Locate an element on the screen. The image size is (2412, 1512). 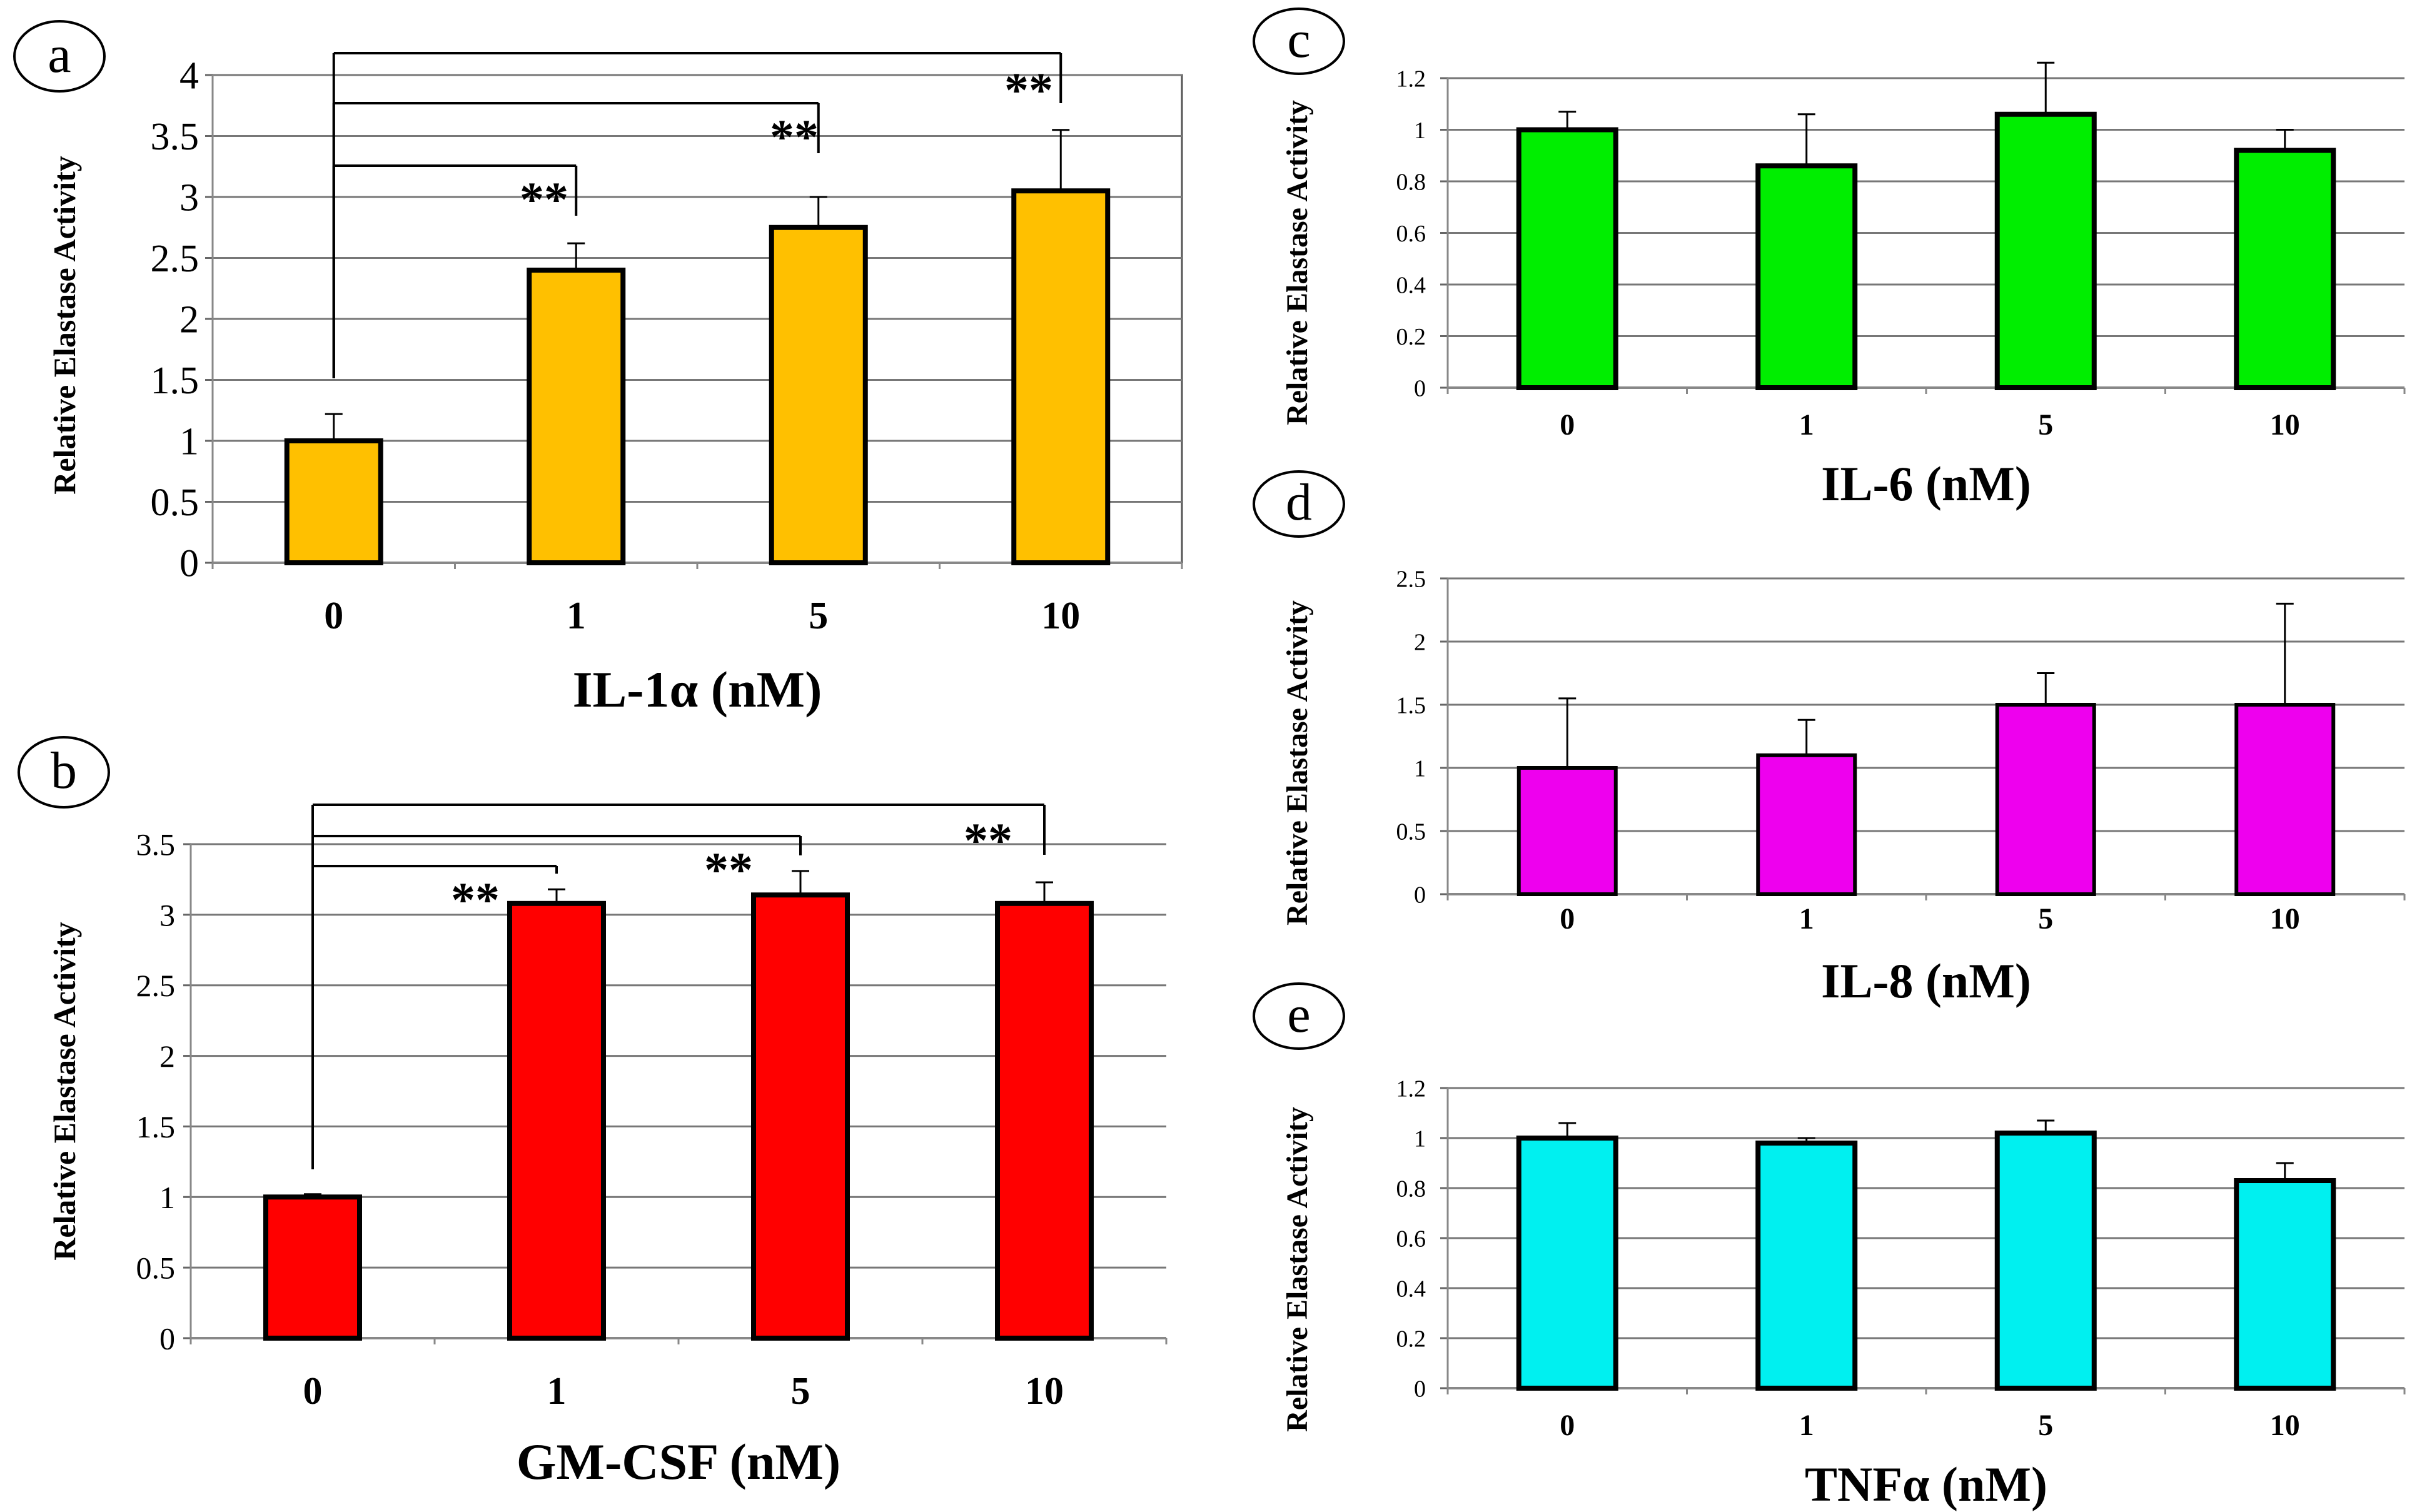
y-tick-label: 4 is located at coordinates (189, 77).